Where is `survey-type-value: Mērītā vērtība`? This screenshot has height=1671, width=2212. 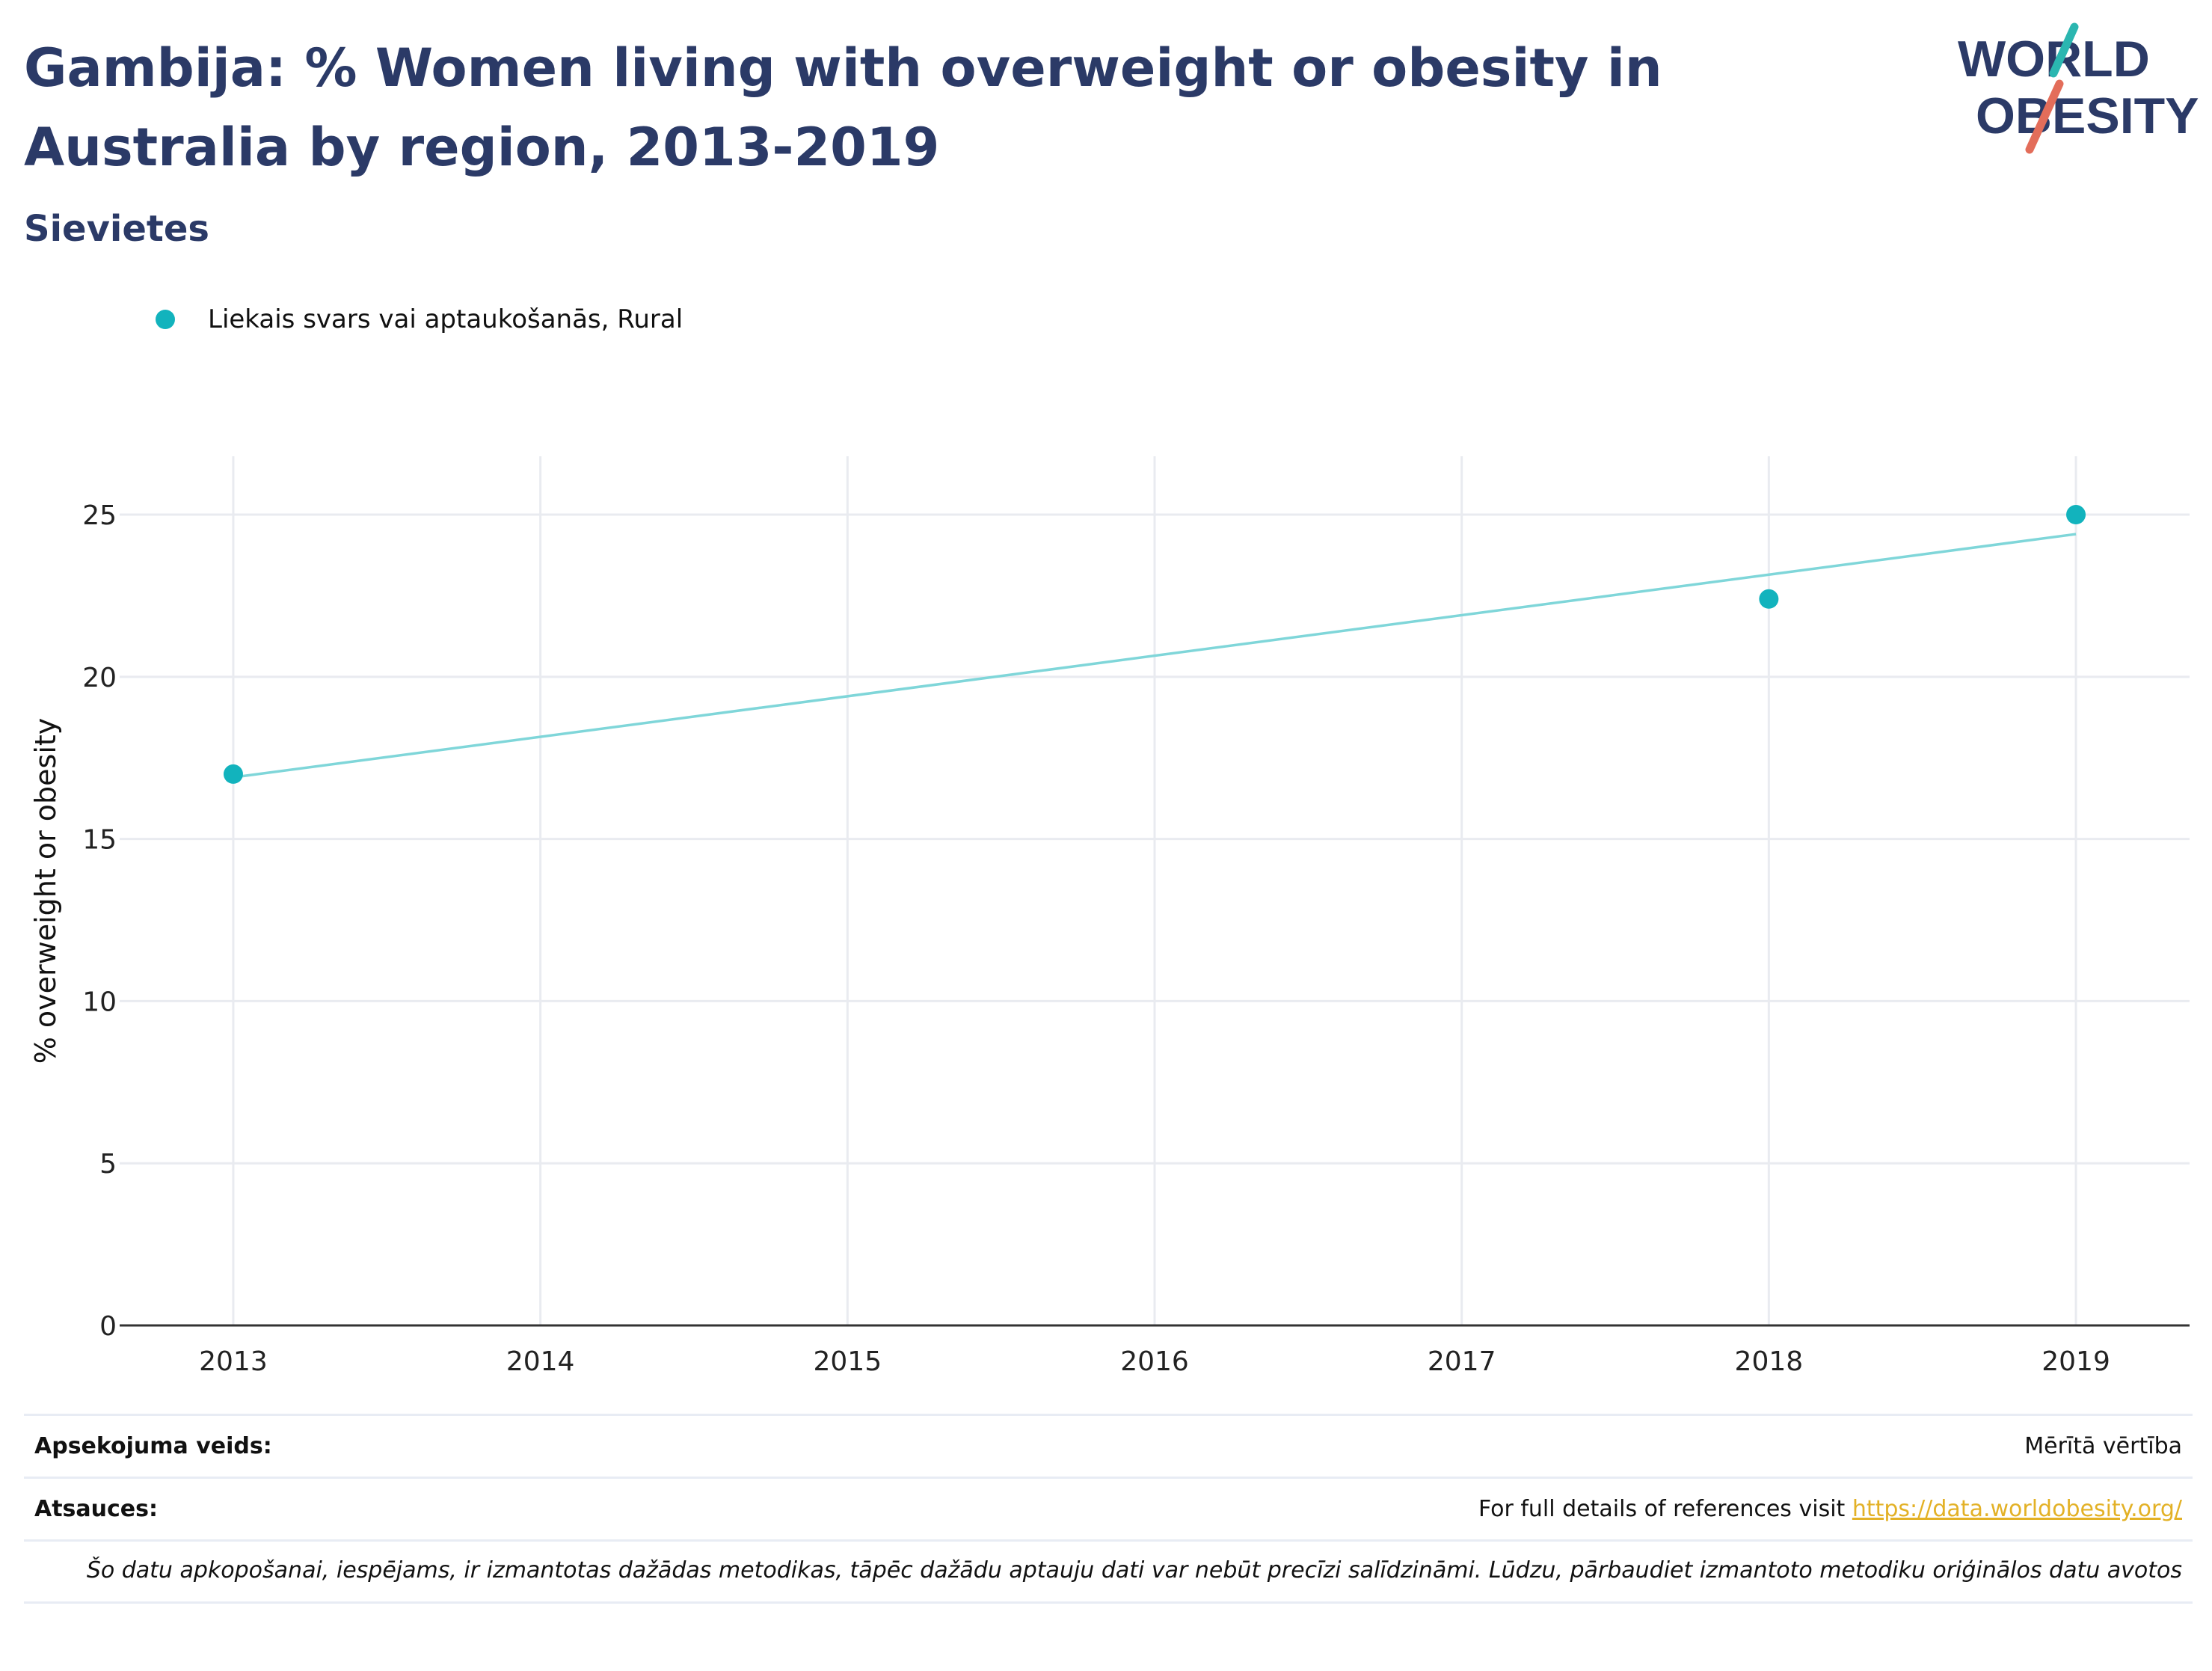
survey-type-value: Mērītā vērtība is located at coordinates (2103, 1446).